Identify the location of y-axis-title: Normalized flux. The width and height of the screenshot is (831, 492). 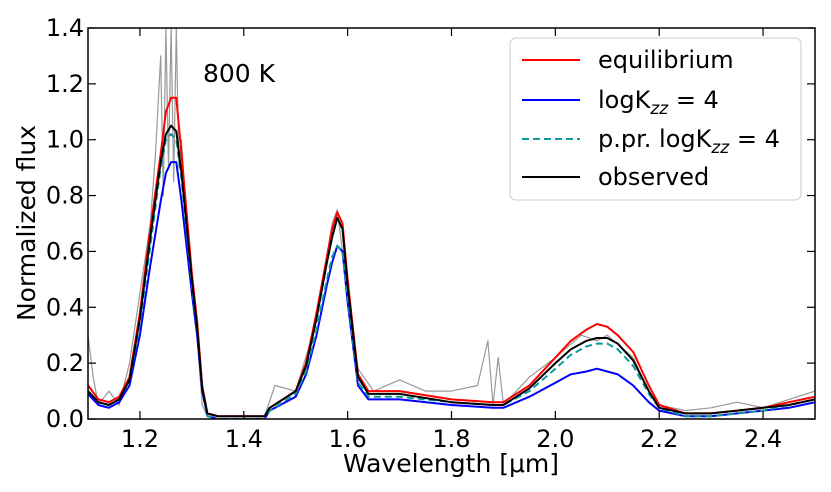
(26, 223).